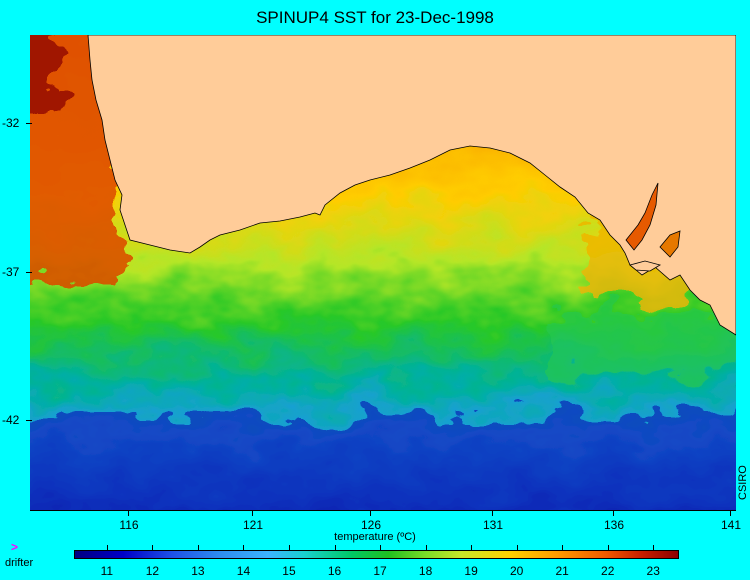 The width and height of the screenshot is (750, 580). I want to click on gulf-st-vincent, so click(670, 244).